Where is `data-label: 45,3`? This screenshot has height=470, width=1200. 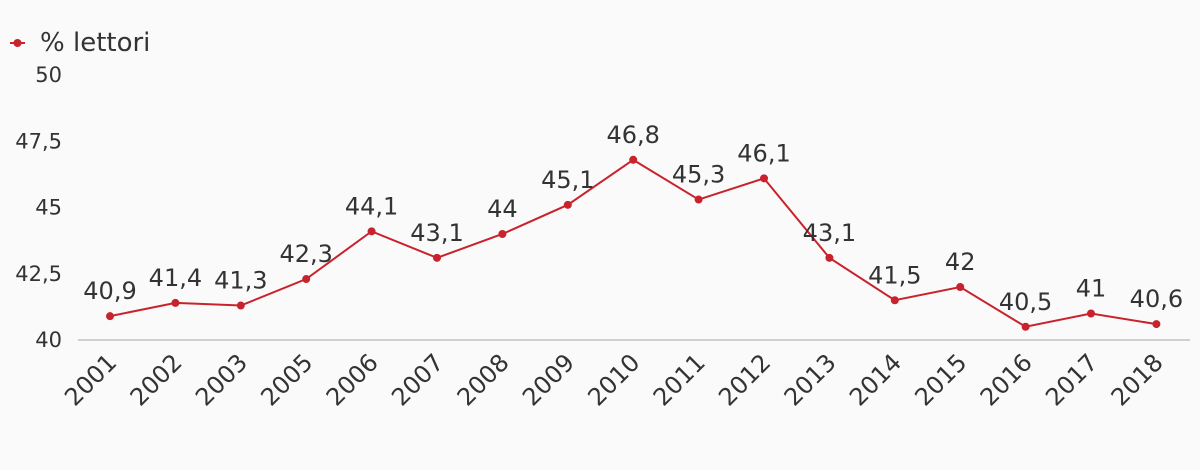
data-label: 45,3 is located at coordinates (698, 175).